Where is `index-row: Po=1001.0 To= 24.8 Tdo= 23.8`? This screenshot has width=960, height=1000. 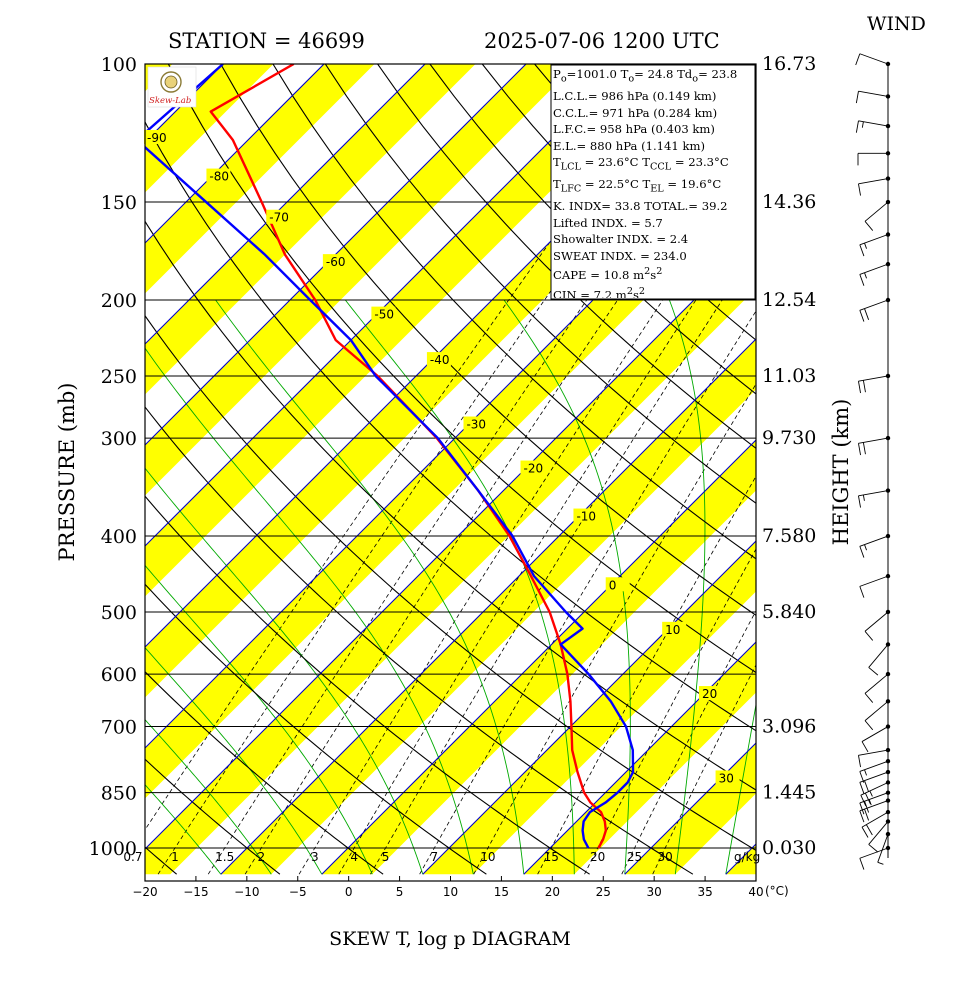 index-row: Po=1001.0 To= 24.8 Tdo= 23.8 is located at coordinates (645, 76).